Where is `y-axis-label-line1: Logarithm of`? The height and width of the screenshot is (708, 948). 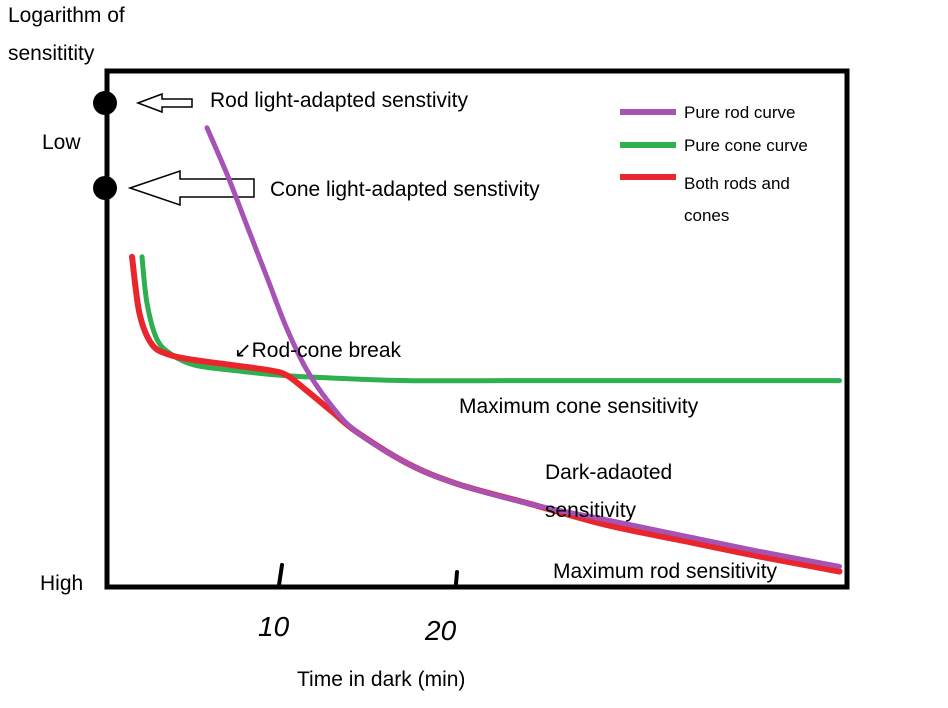
y-axis-label-line1: Logarithm of is located at coordinates (66, 15).